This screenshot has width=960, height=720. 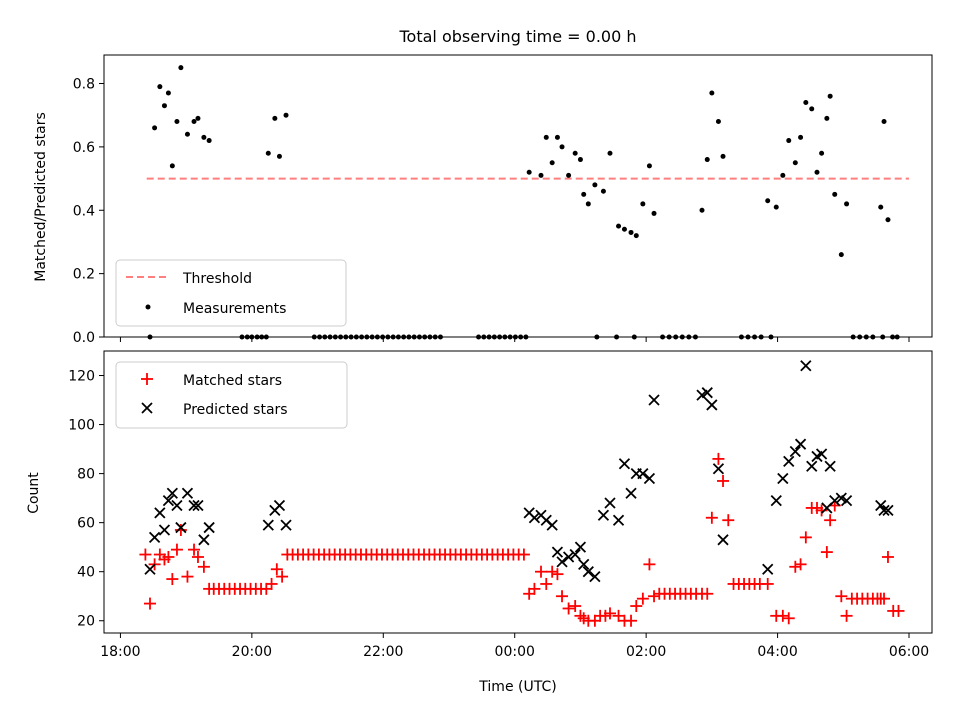 I want to click on legend-threshold-label: Threshold, so click(x=217, y=279).